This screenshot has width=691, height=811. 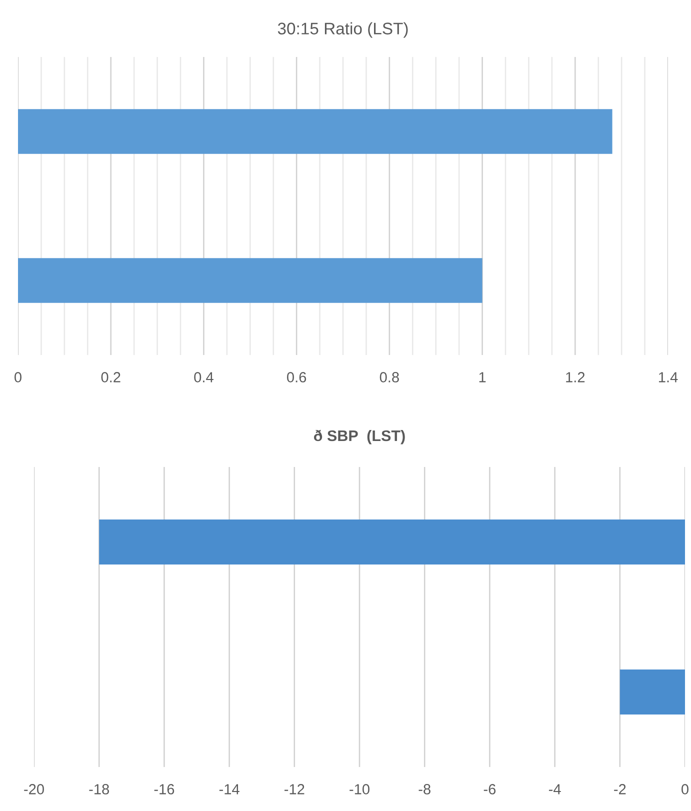 I want to click on x-tick-label: -10, so click(x=360, y=789).